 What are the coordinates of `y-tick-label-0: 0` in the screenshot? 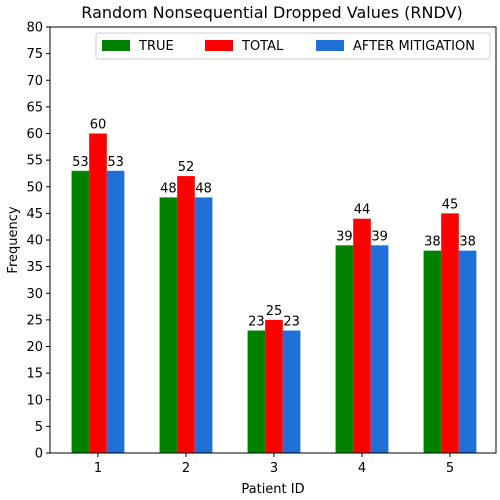 It's located at (39, 454).